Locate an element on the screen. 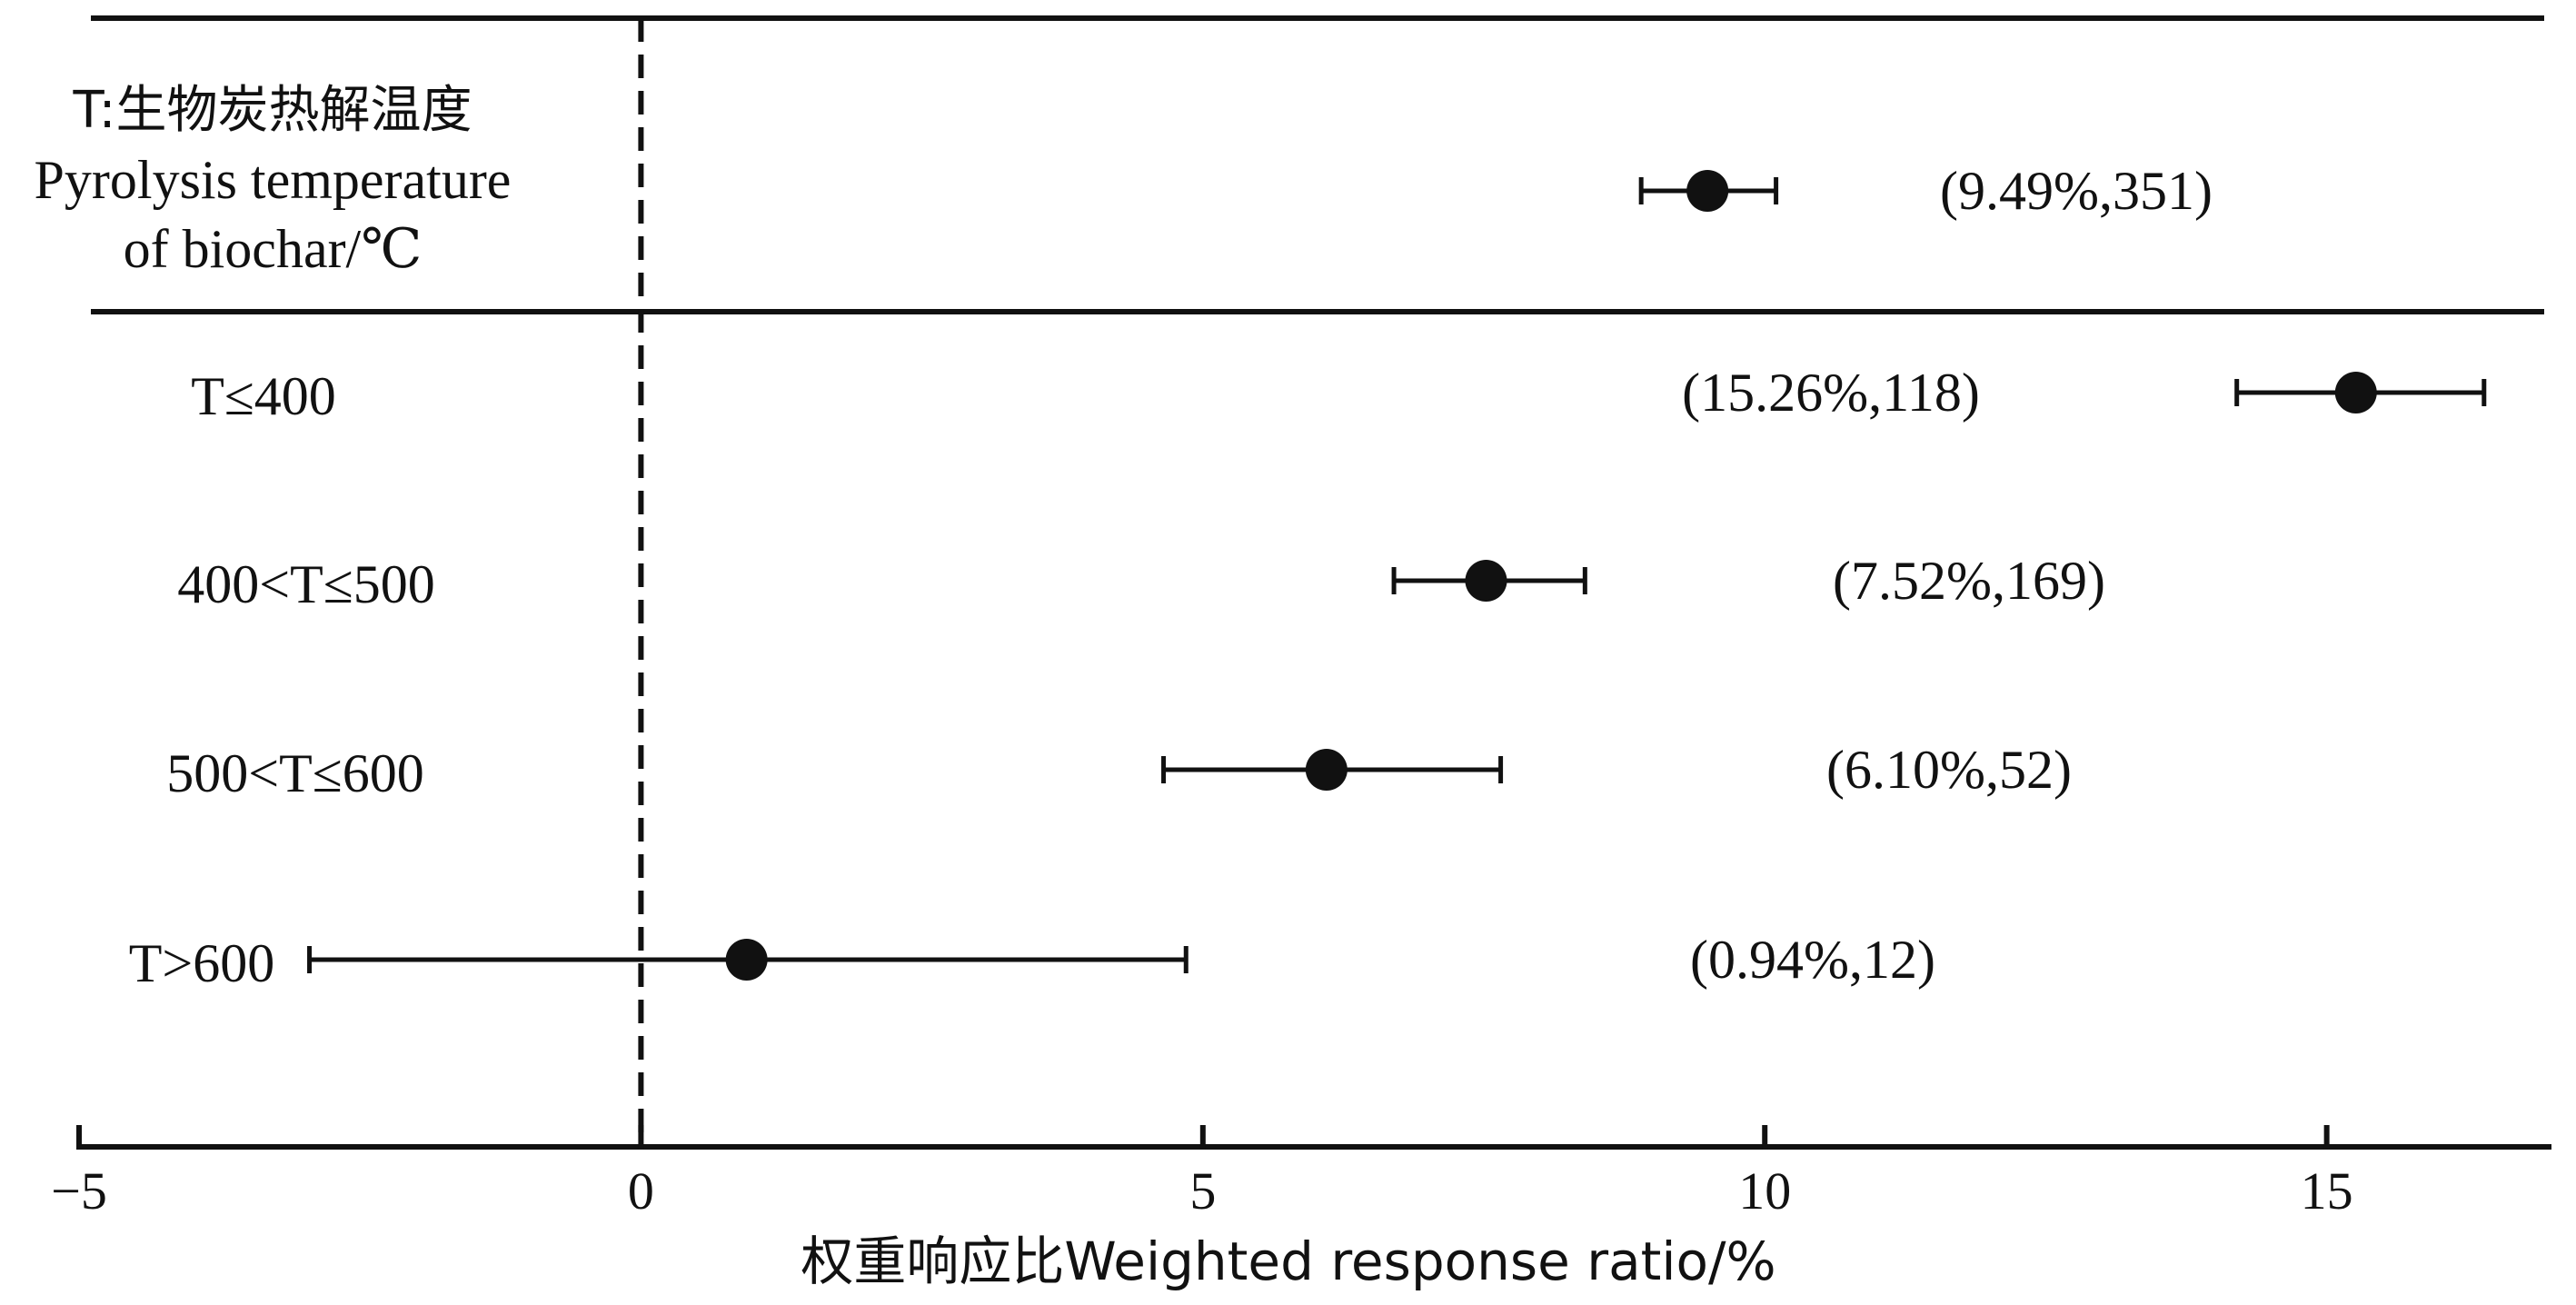 Image resolution: width=2576 pixels, height=1305 pixels. effect-annotation: (15.26%,118) is located at coordinates (1831, 393).